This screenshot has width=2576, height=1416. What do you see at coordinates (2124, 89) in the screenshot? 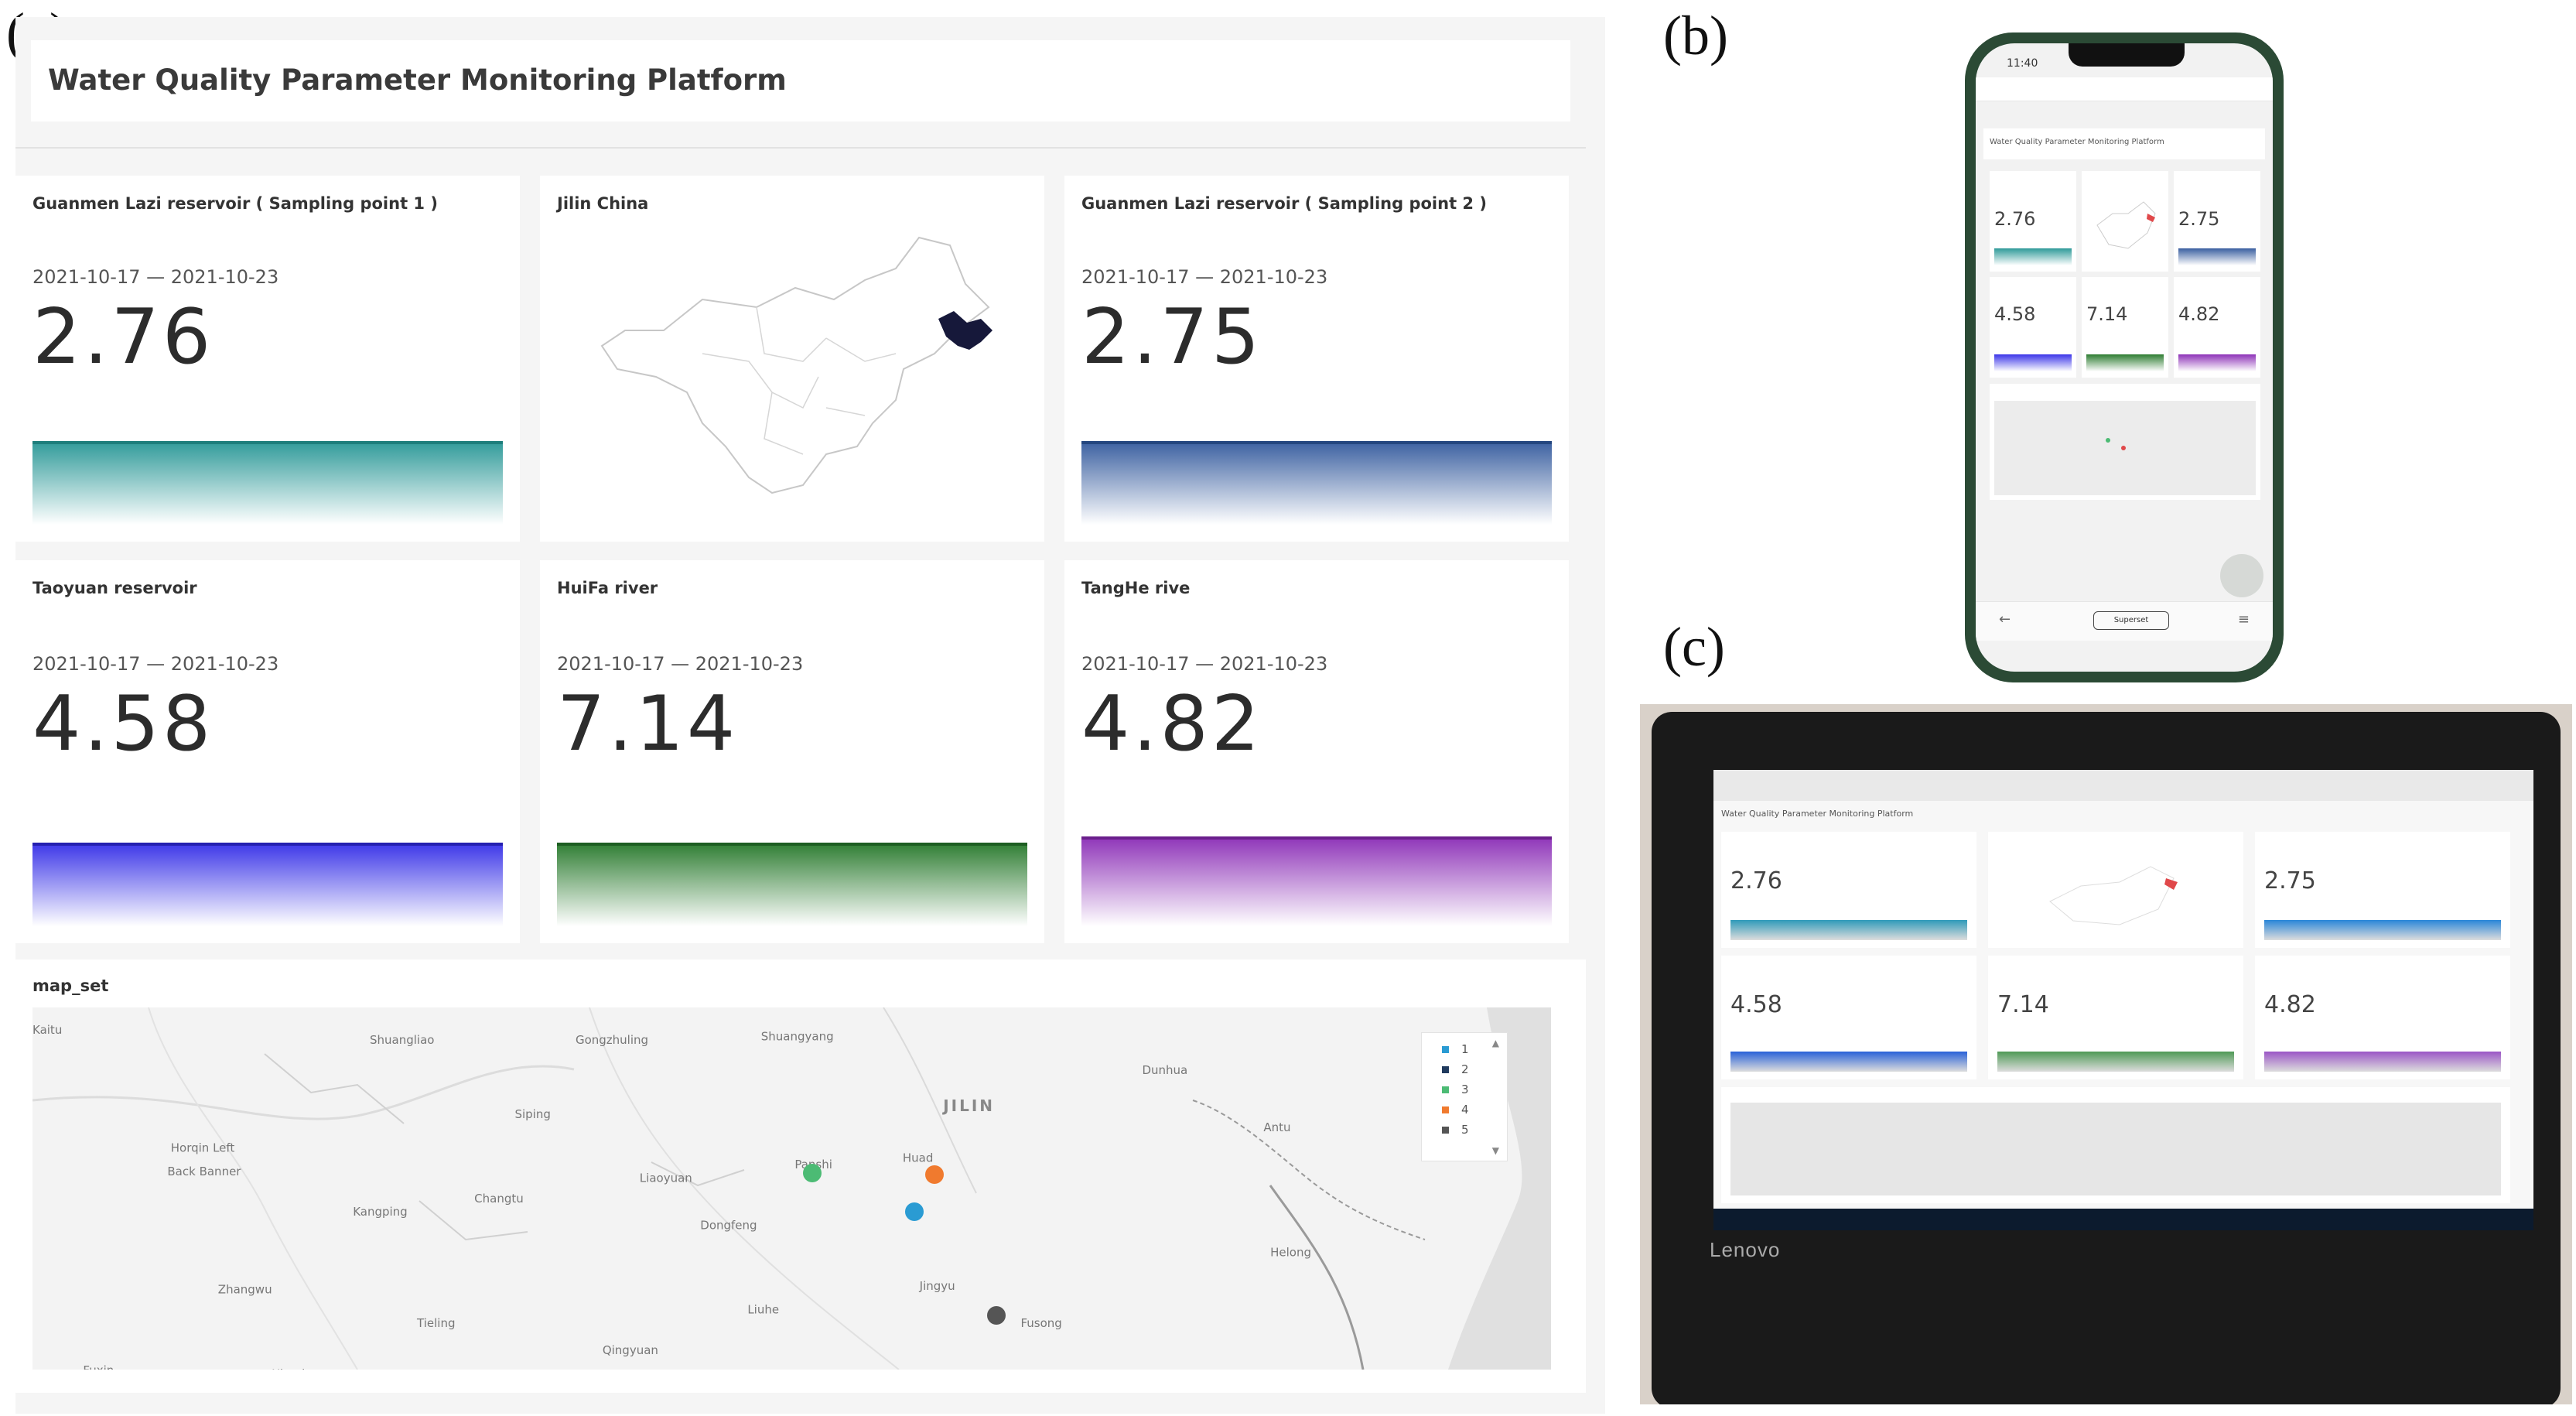
I see `phone-app-bar` at bounding box center [2124, 89].